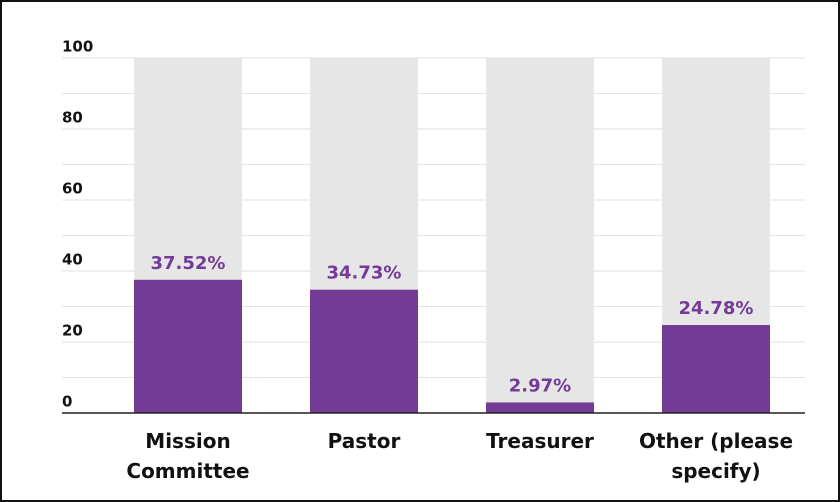 Image resolution: width=840 pixels, height=502 pixels. What do you see at coordinates (540, 385) in the screenshot?
I see `data-label: 2.97%` at bounding box center [540, 385].